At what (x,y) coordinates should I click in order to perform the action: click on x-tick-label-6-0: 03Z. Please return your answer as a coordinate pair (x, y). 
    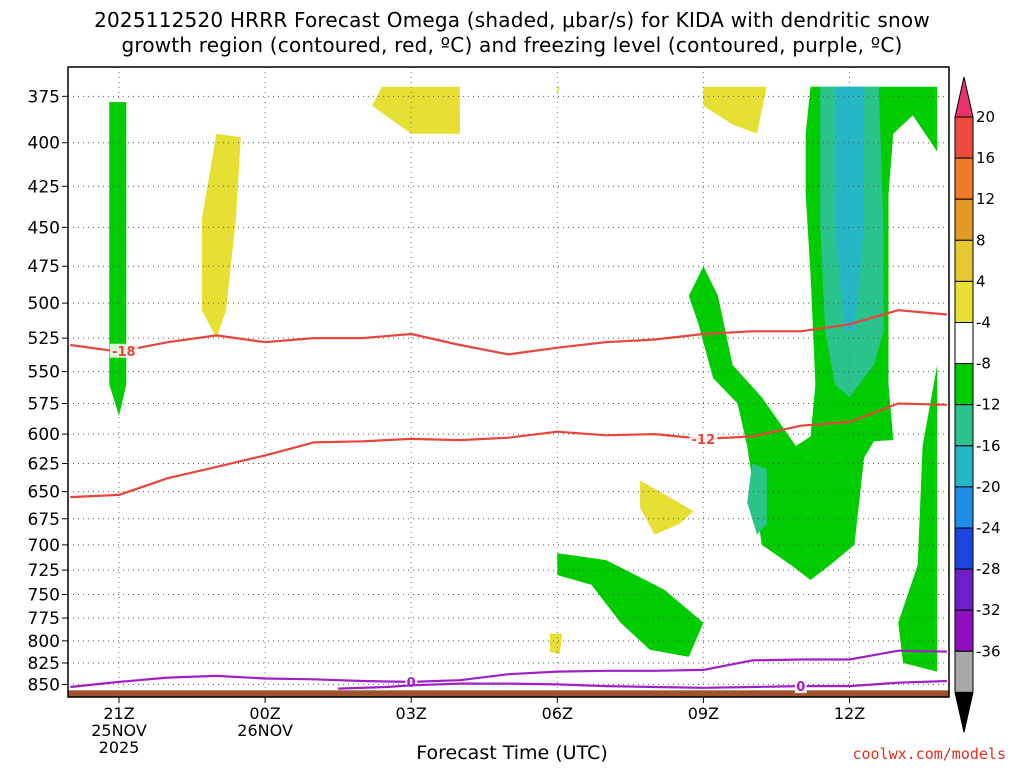
    Looking at the image, I should click on (411, 713).